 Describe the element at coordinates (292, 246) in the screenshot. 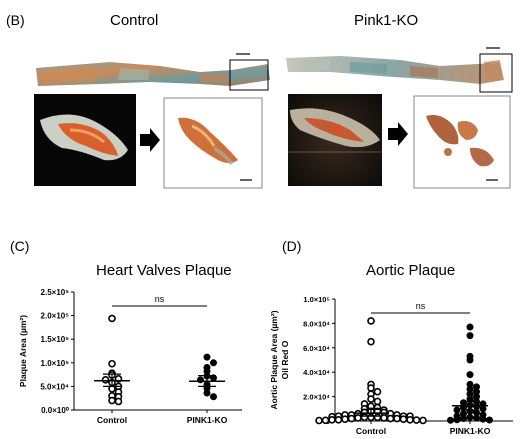

I see `panel-d-letter: (D)` at that location.